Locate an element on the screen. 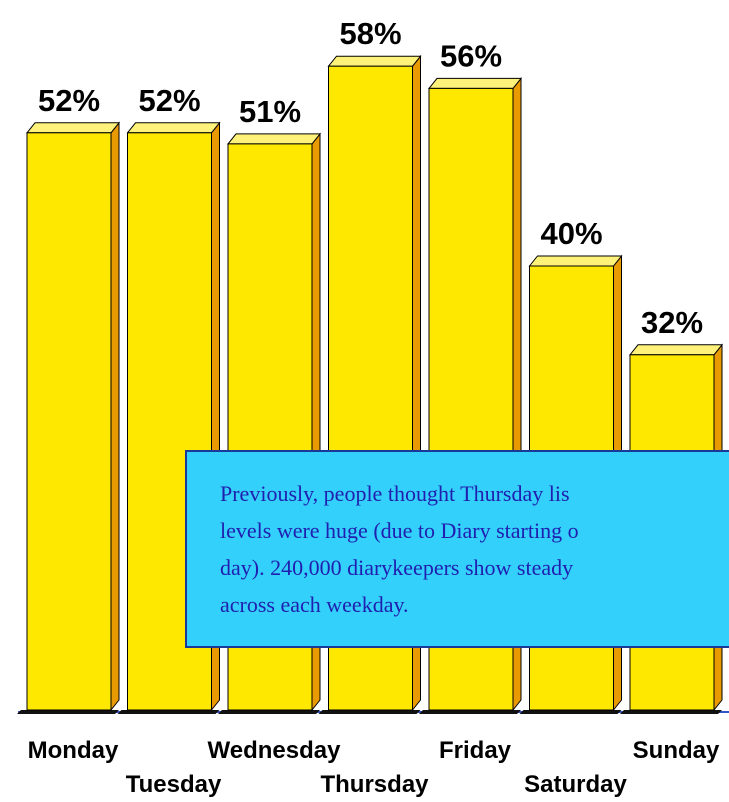  bar-side is located at coordinates (115, 416).